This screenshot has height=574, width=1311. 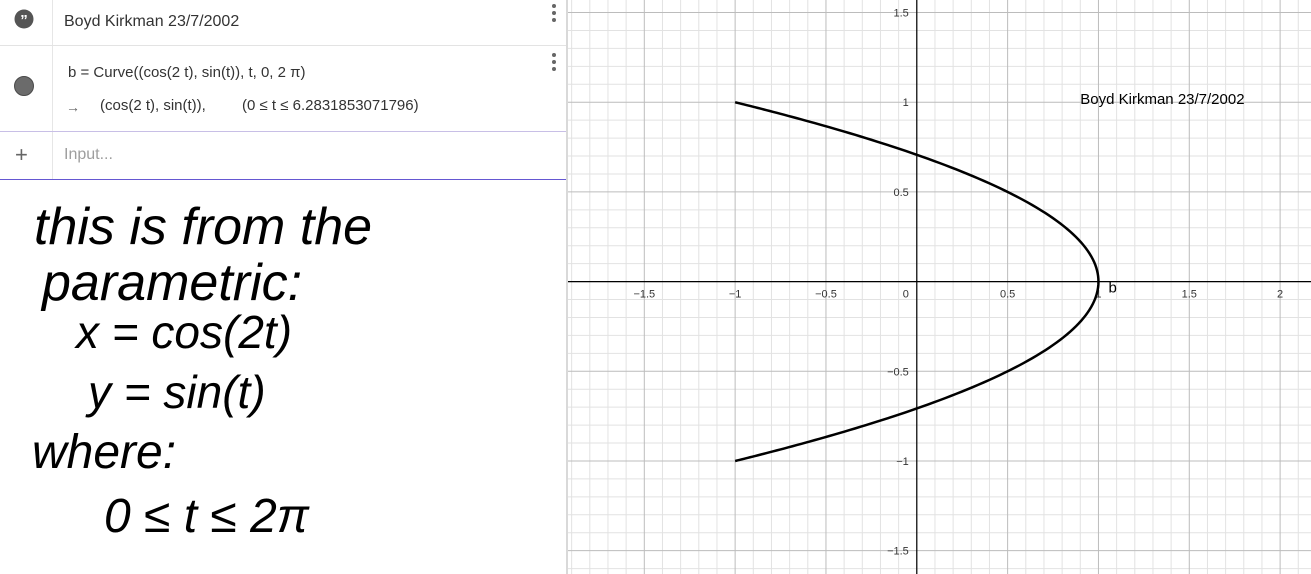 I want to click on y-tick-label: 1, so click(x=906, y=103).